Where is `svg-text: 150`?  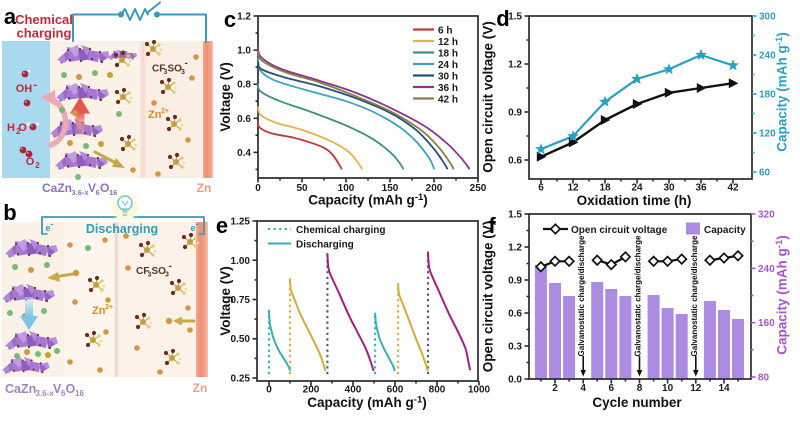
svg-text: 150 is located at coordinates (390, 188).